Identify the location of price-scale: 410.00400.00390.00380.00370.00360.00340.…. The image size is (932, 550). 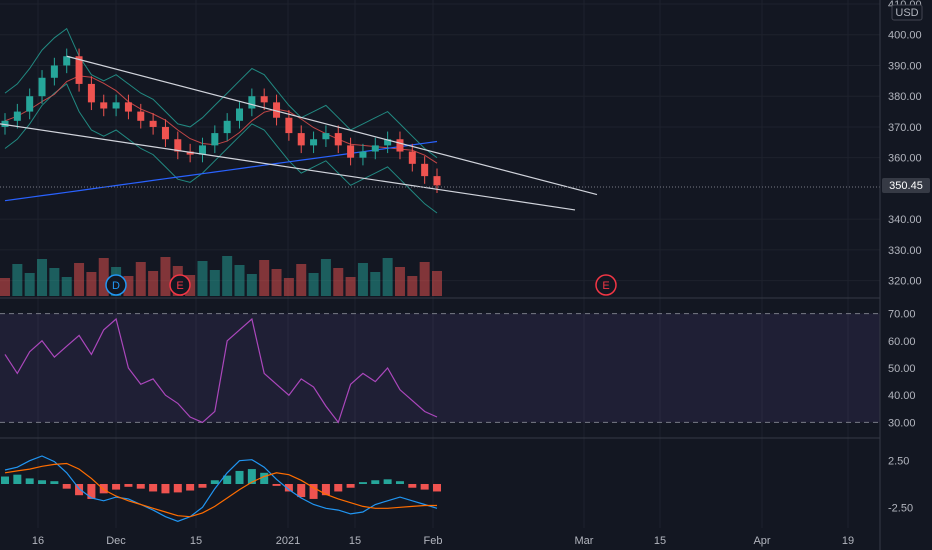
(905, 257).